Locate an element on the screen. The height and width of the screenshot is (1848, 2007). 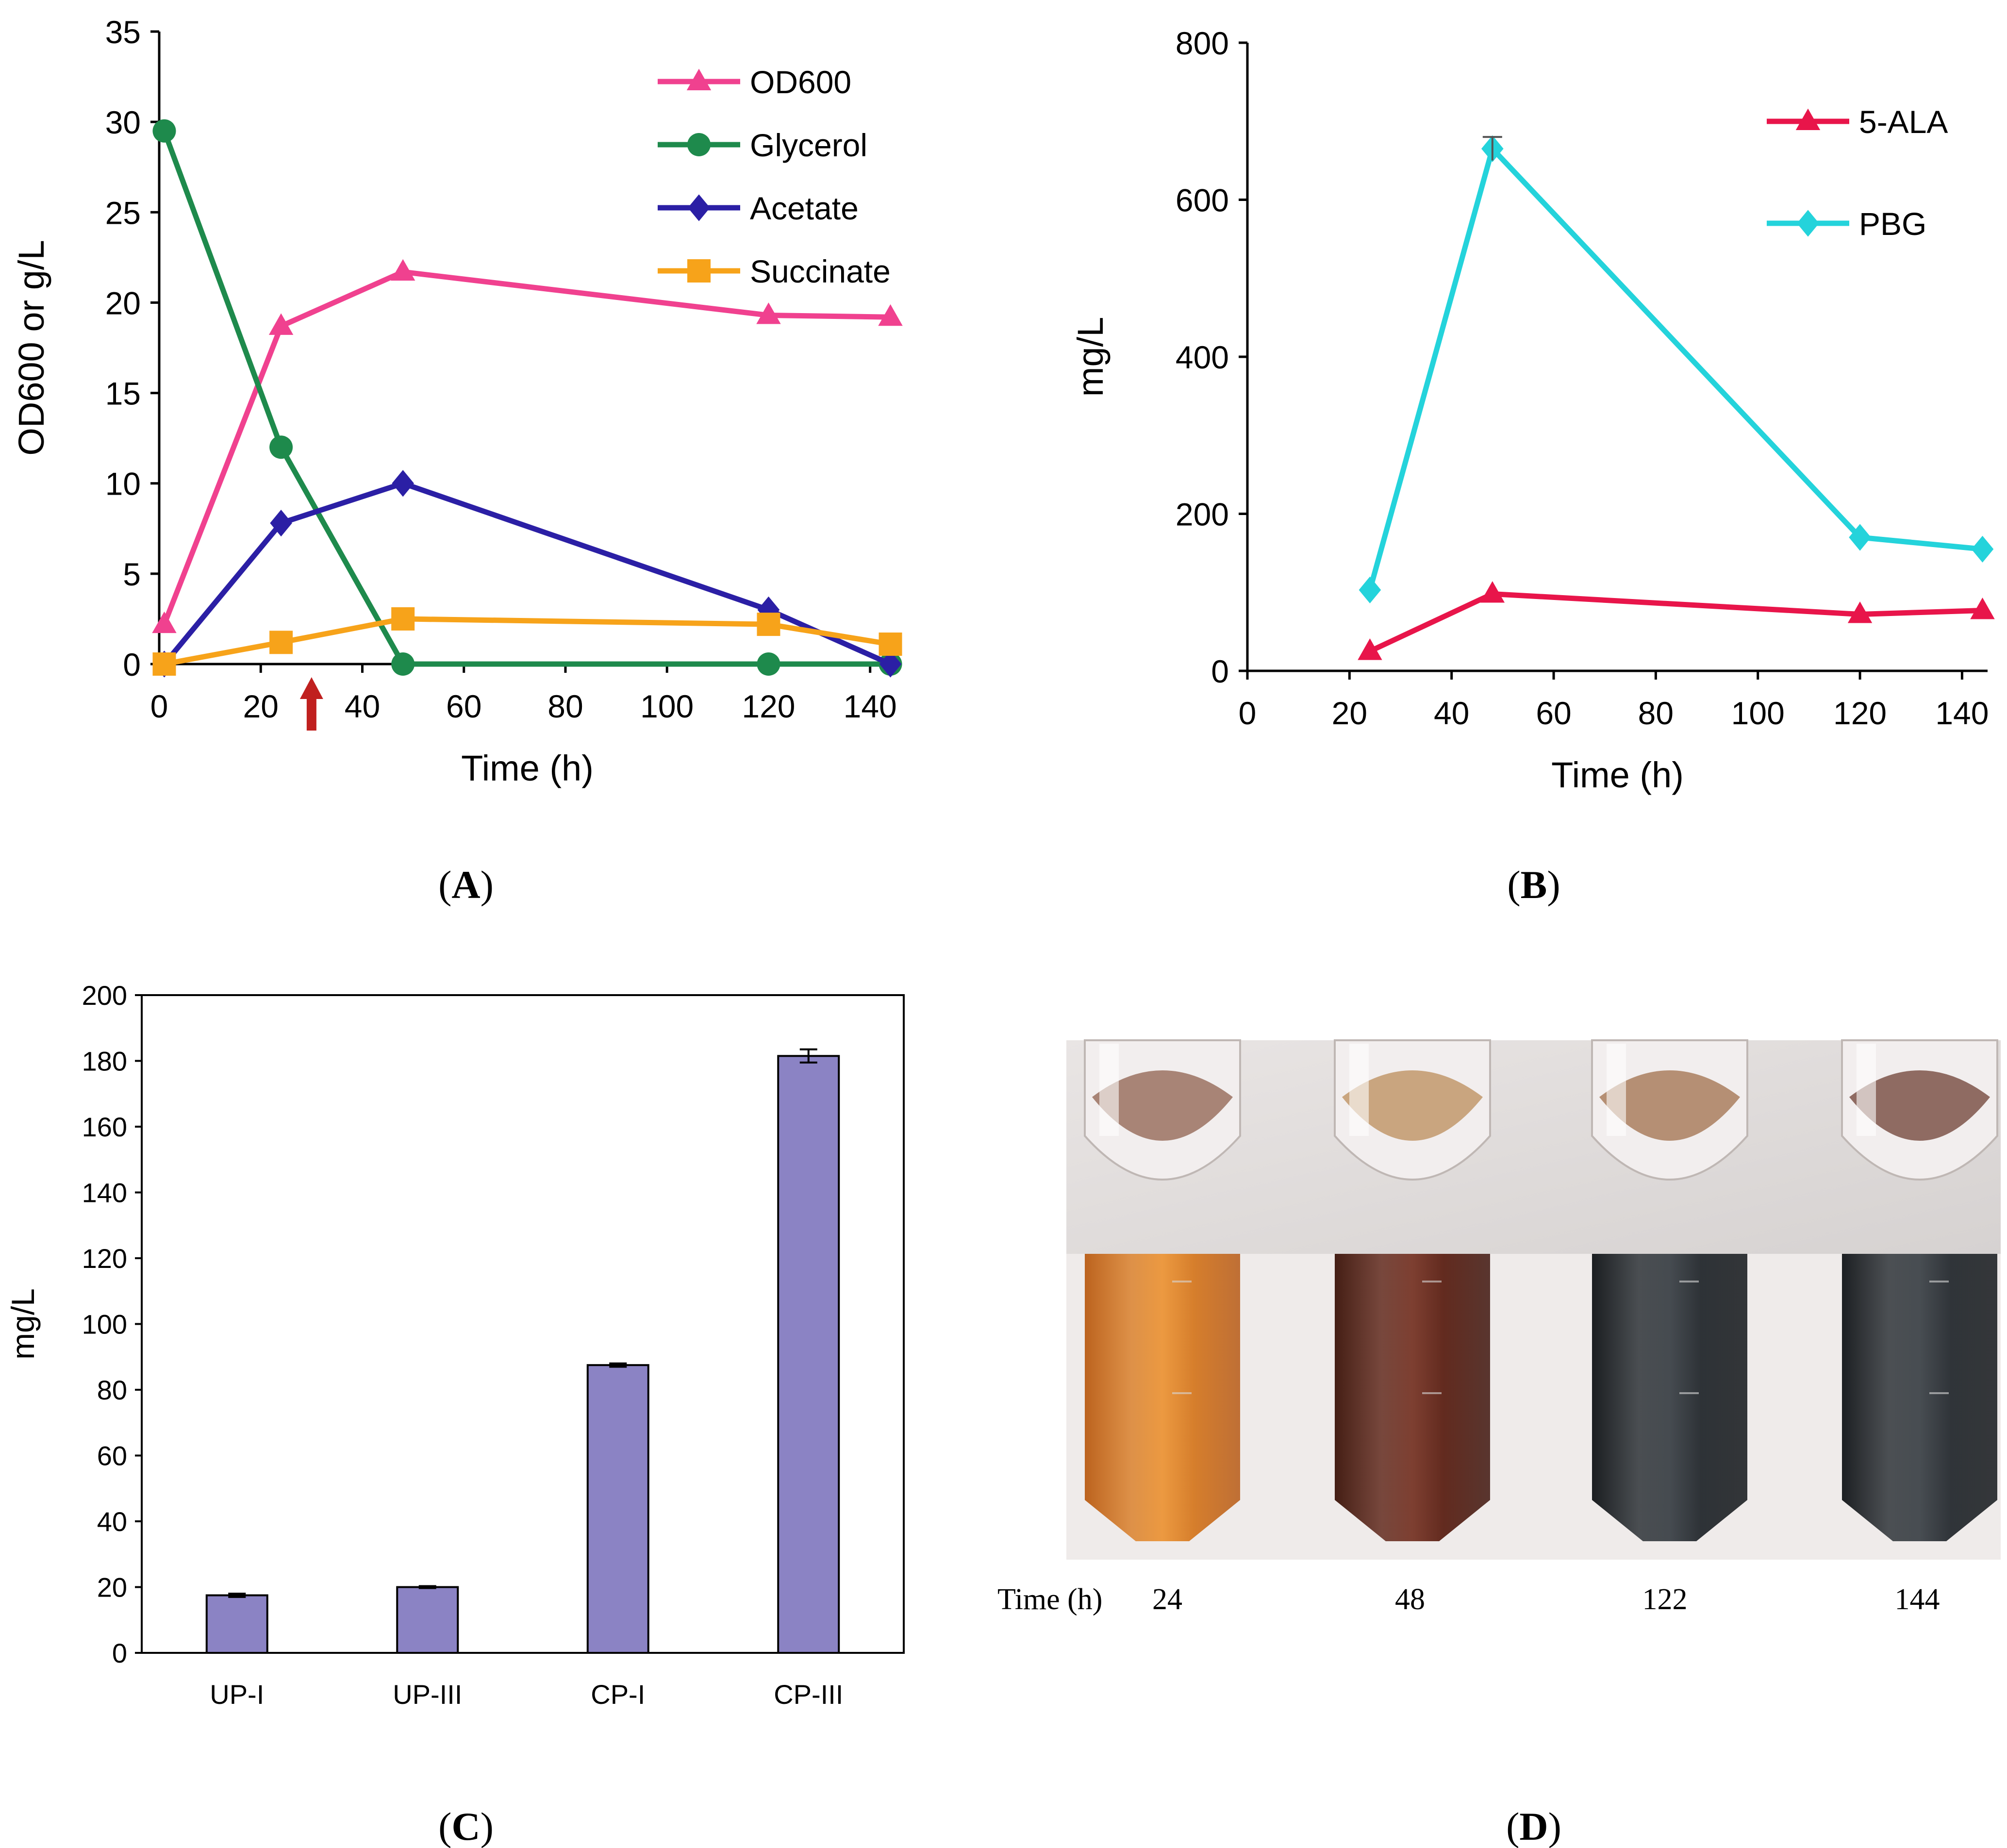
y-tick-label: 800 is located at coordinates (1203, 43).